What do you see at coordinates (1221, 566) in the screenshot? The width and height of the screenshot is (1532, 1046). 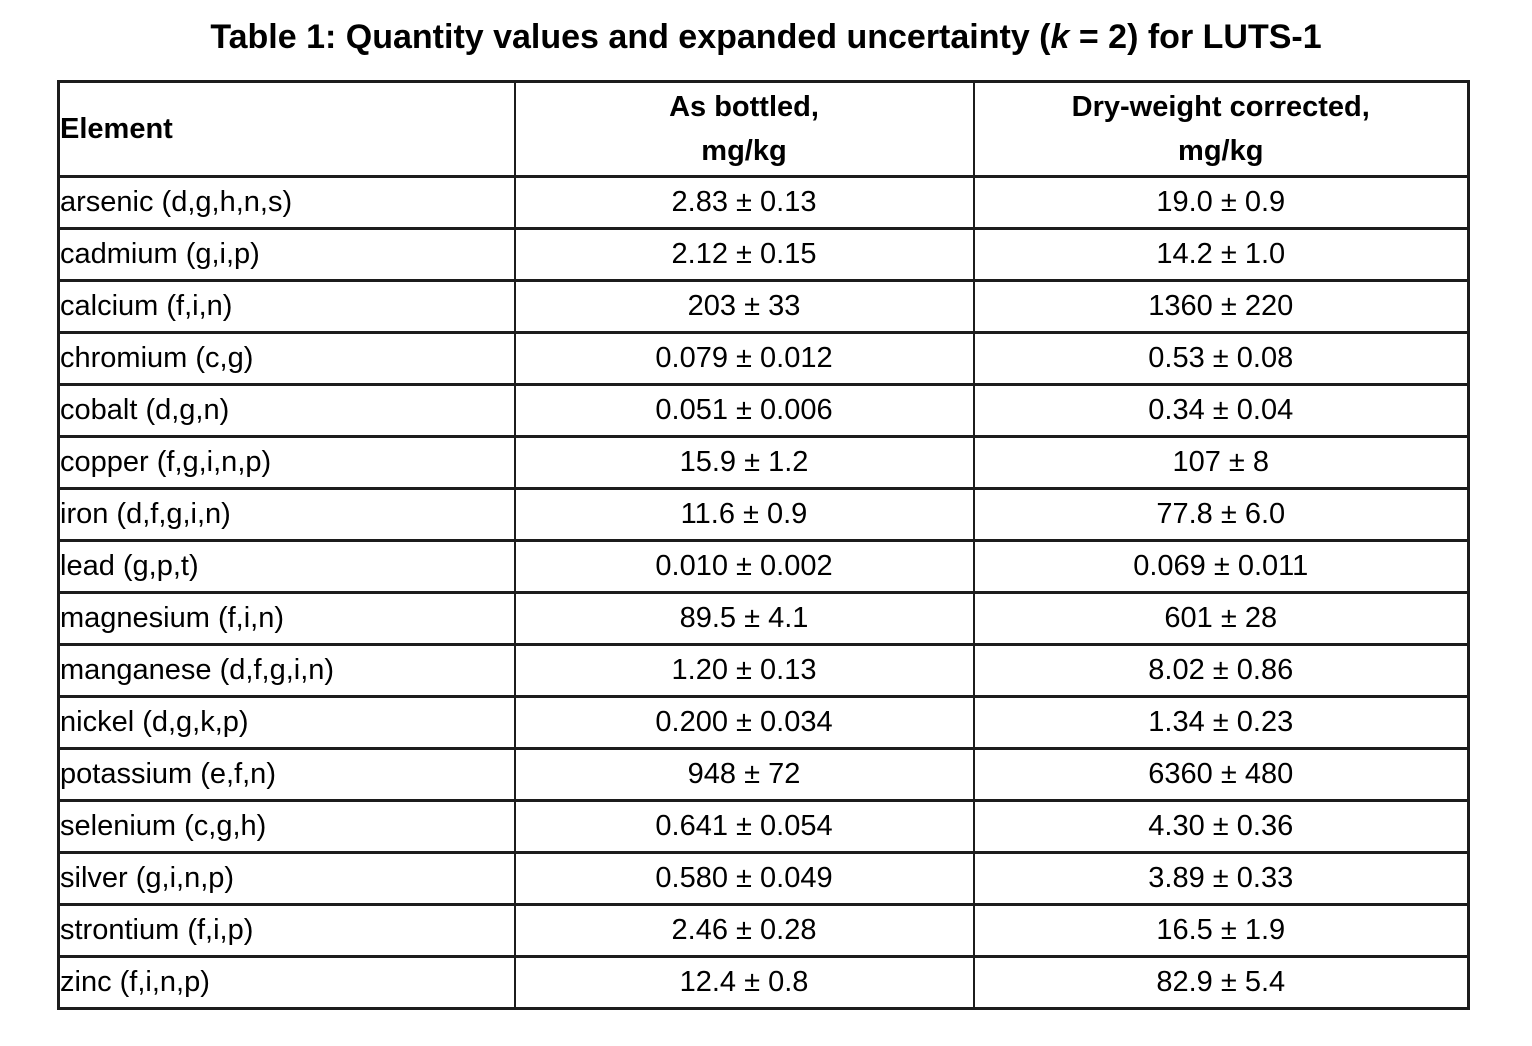 I see `dry-weight-cell: 0.069 ± 0.011` at bounding box center [1221, 566].